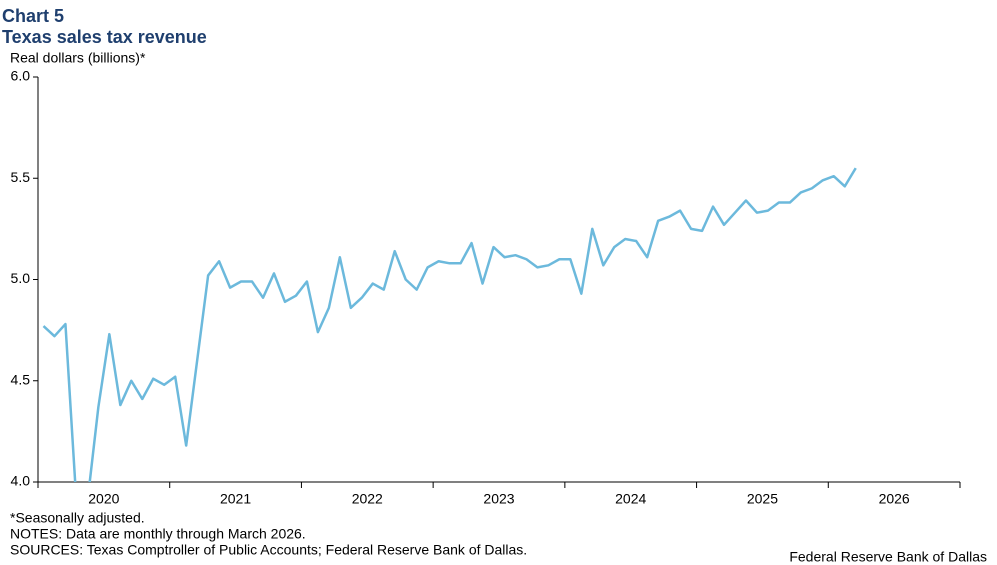  I want to click on y-tick-label: 5.5, so click(21, 177).